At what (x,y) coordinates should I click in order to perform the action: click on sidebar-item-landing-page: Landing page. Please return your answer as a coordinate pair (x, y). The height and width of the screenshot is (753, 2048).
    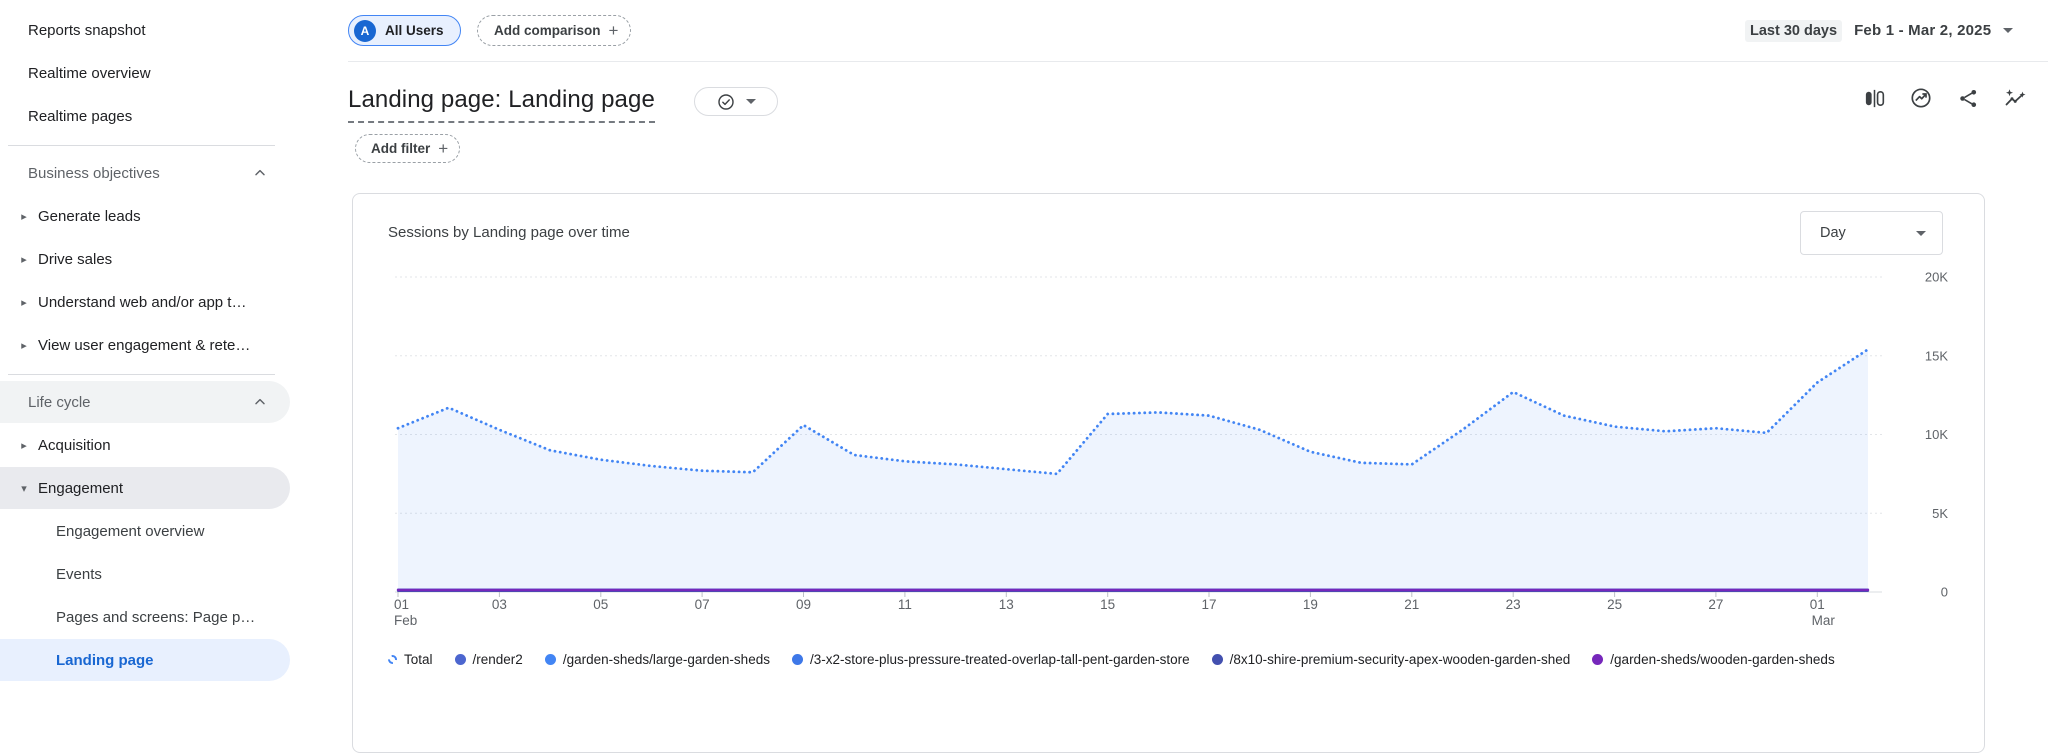
    Looking at the image, I should click on (145, 660).